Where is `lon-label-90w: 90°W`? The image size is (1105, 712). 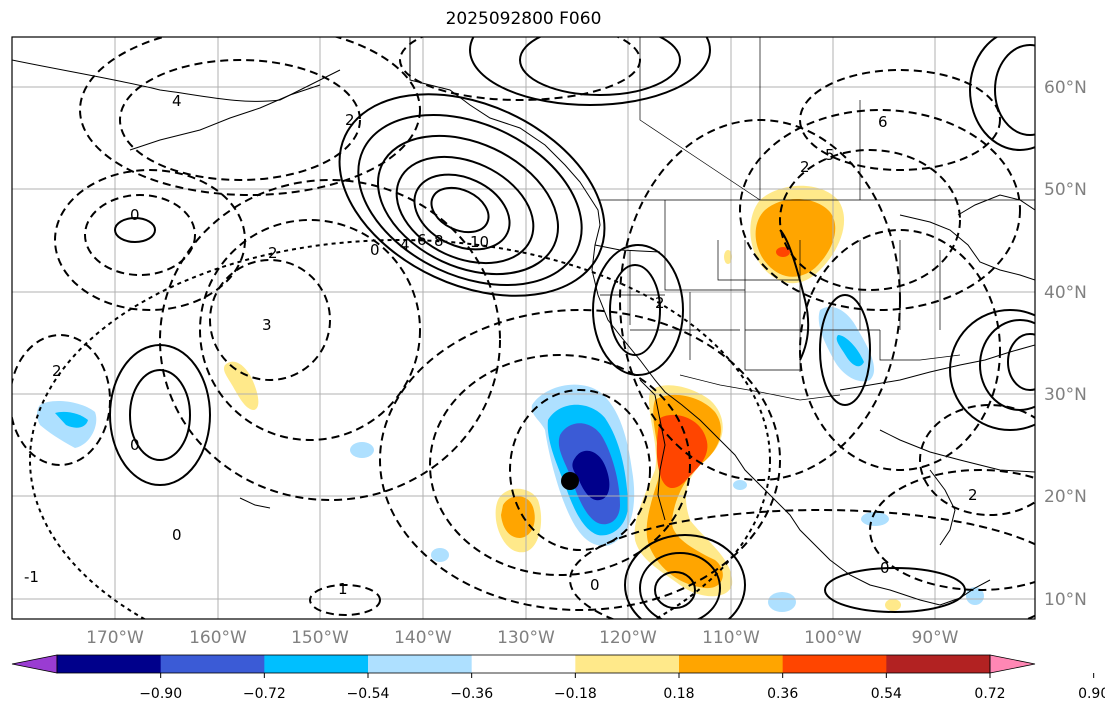
lon-label-90w: 90°W is located at coordinates (935, 638).